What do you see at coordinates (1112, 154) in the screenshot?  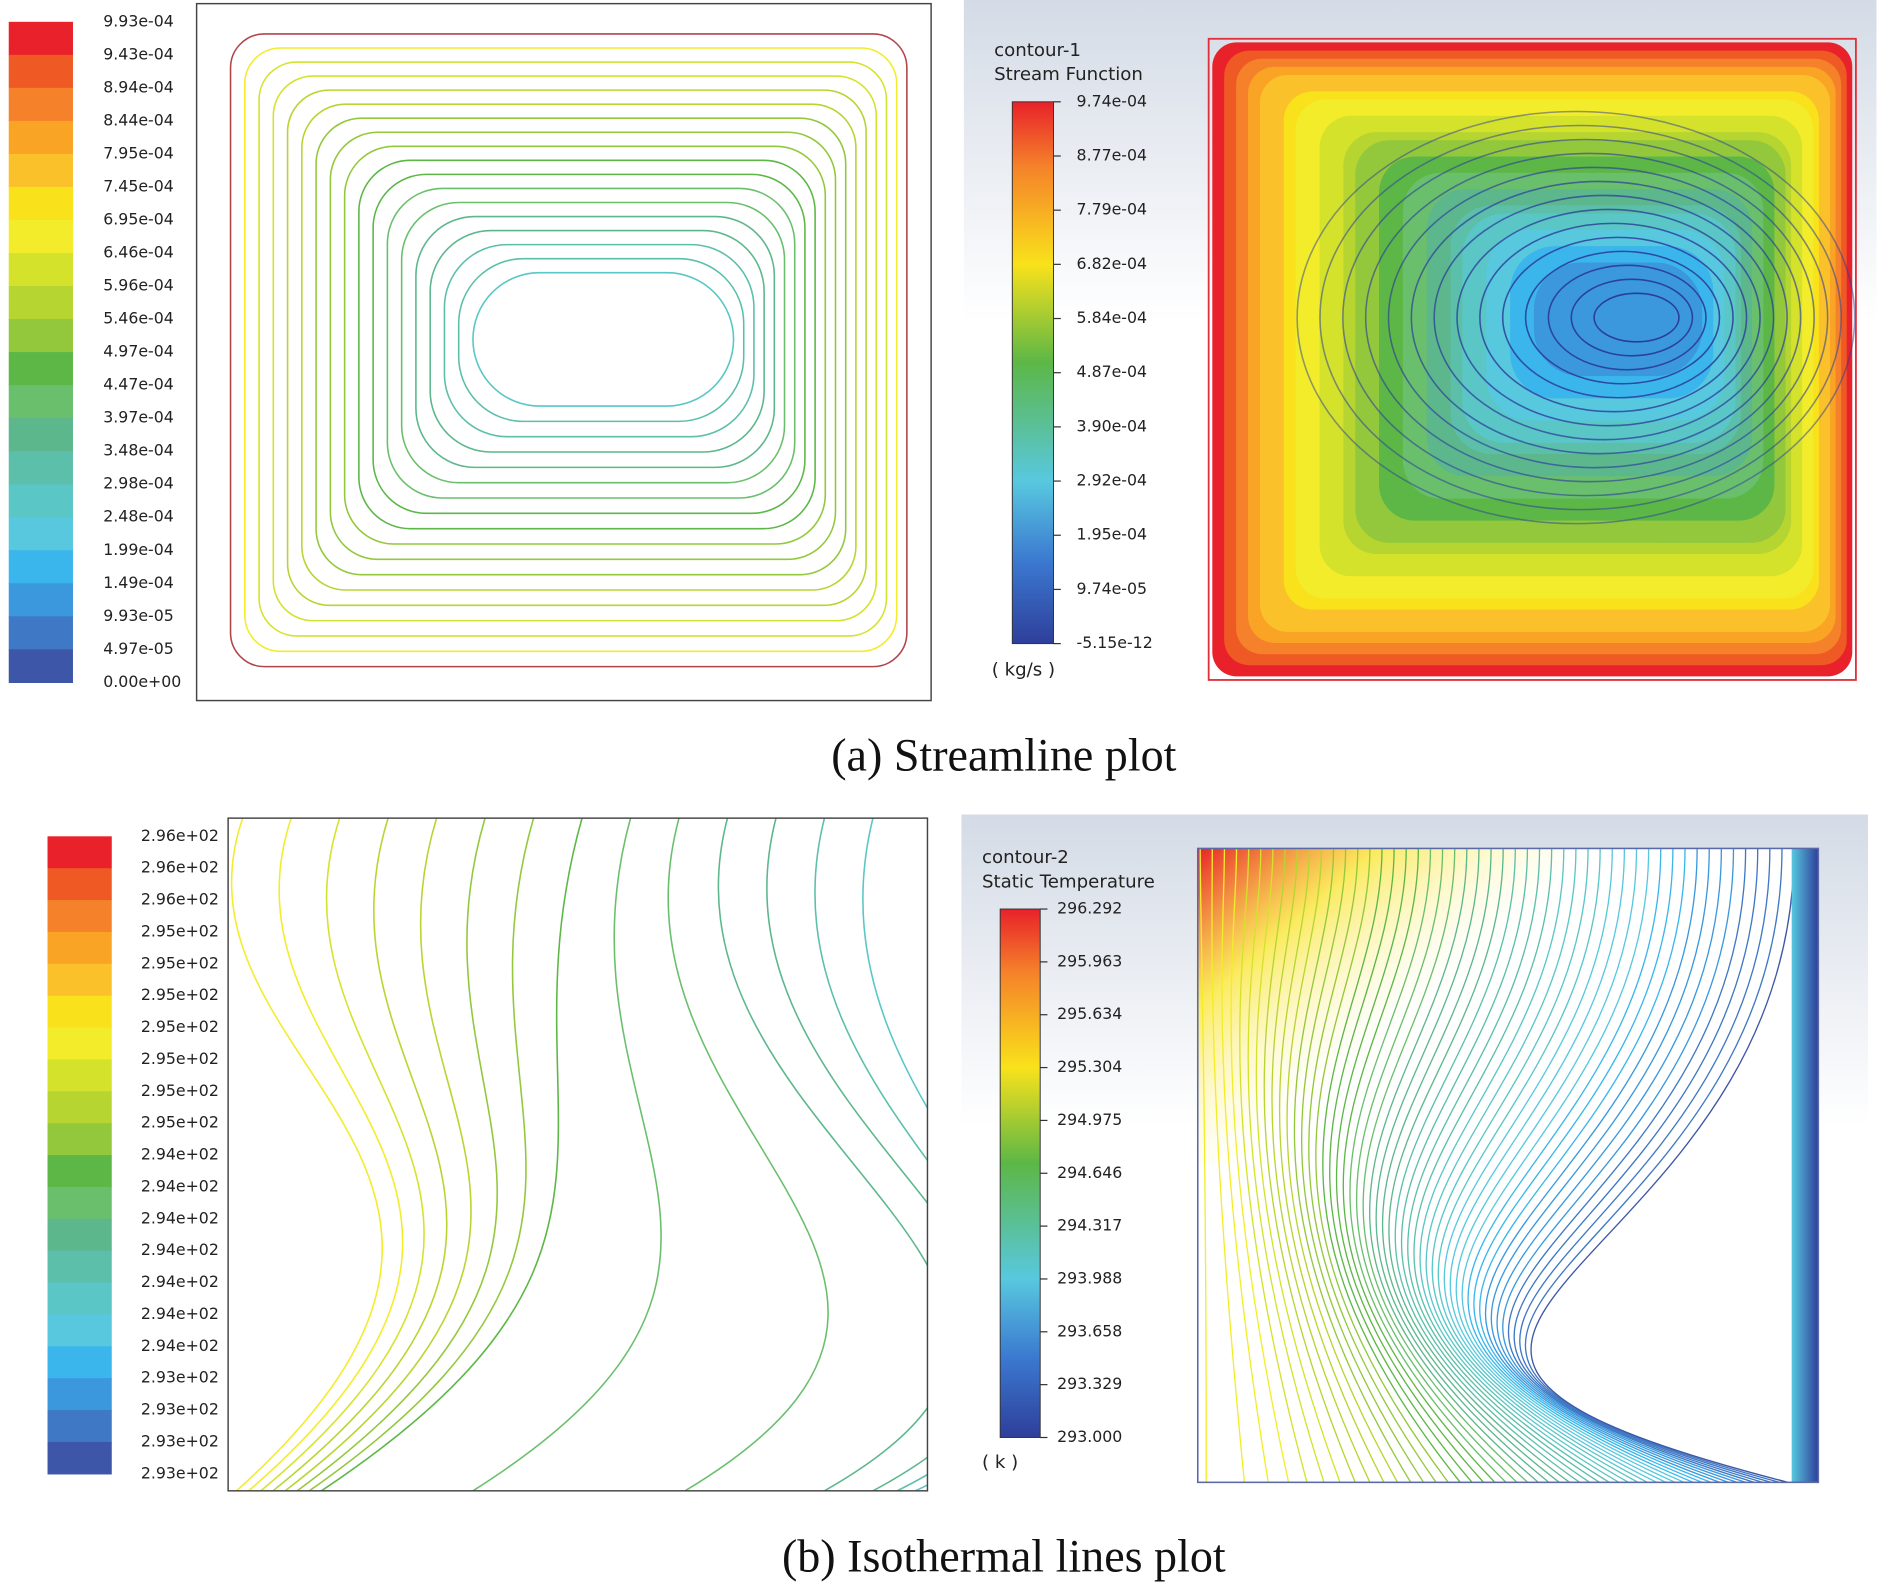 I see `legend-label: 8.77e-04` at bounding box center [1112, 154].